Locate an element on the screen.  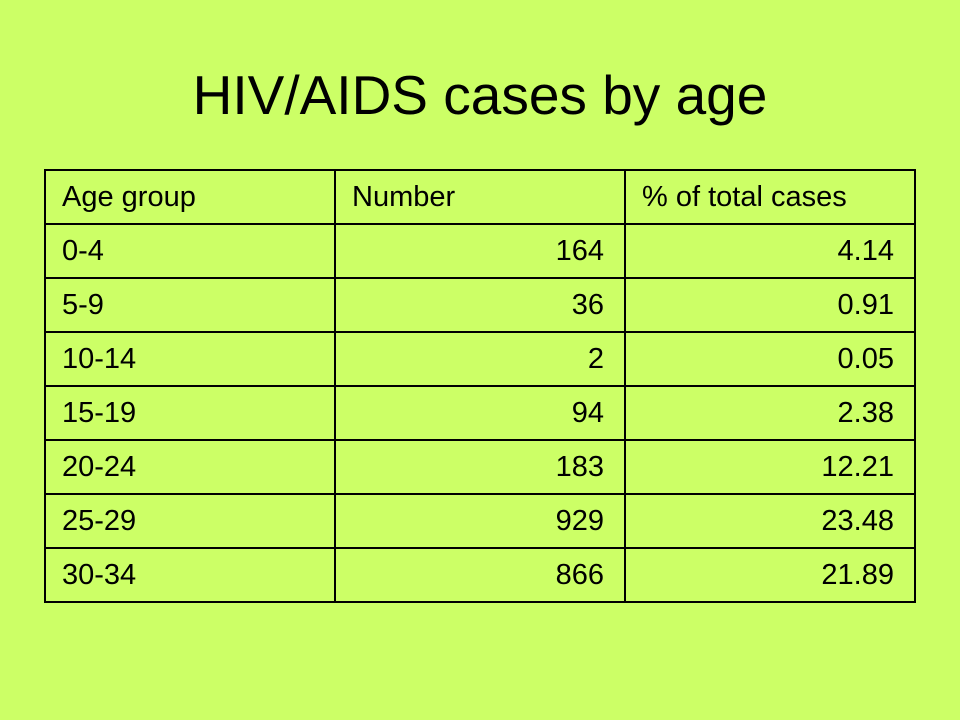
table-row: 30-34 866 21.89 is located at coordinates (480, 575).